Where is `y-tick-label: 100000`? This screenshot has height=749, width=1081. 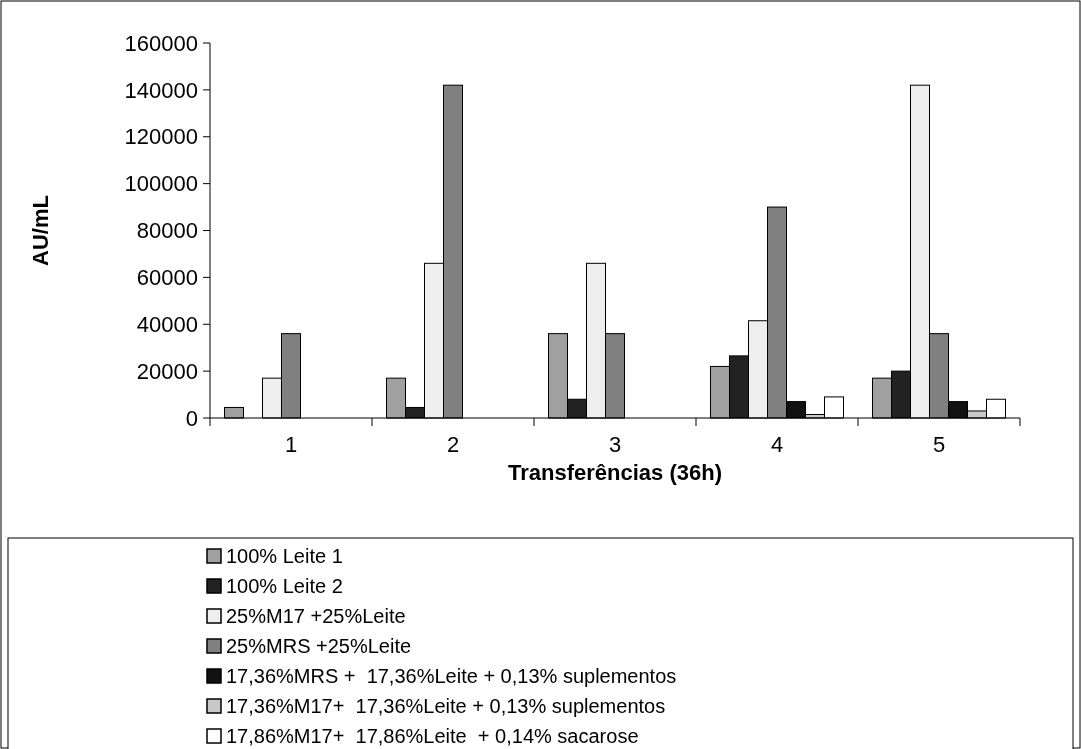 y-tick-label: 100000 is located at coordinates (161, 184).